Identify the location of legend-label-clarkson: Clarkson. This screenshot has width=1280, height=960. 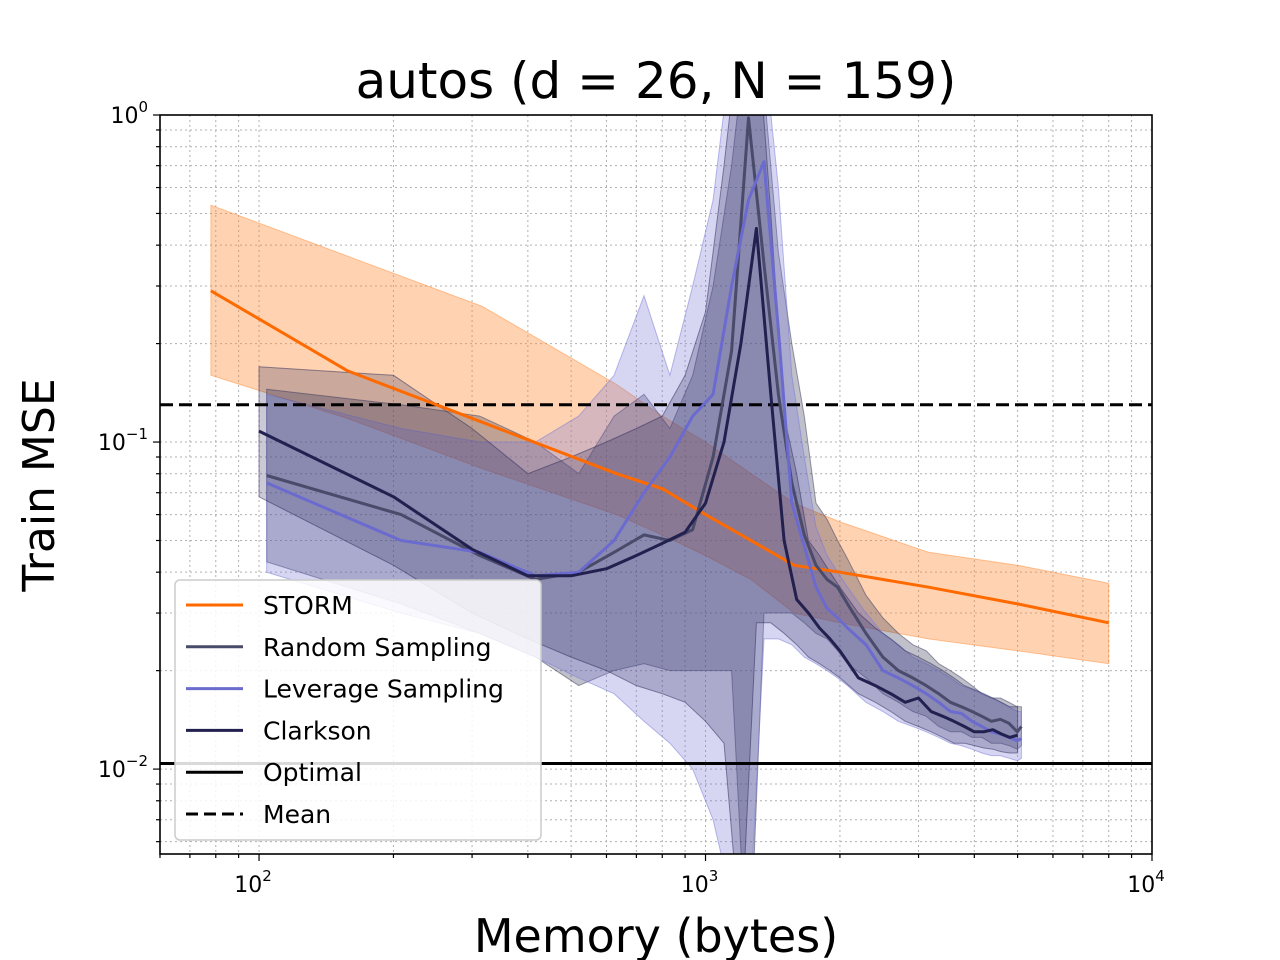
(317, 730).